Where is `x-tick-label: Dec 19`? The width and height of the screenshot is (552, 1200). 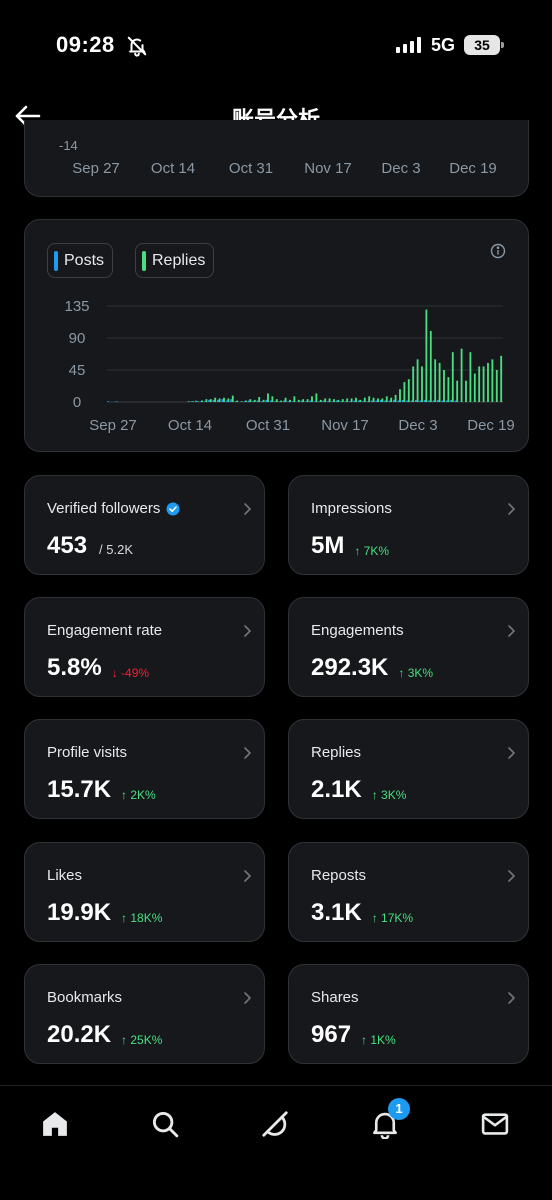 x-tick-label: Dec 19 is located at coordinates (473, 168).